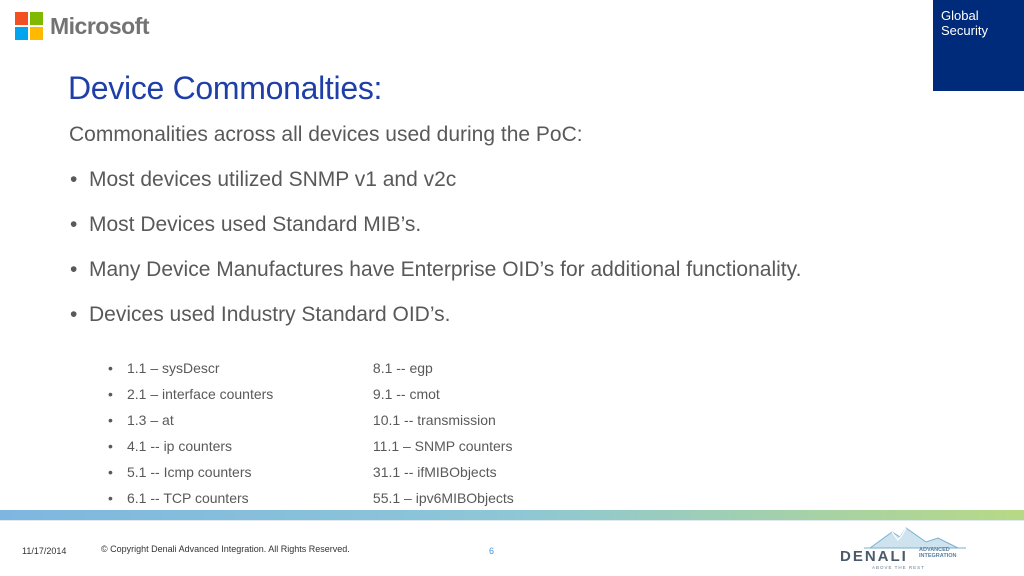  I want to click on denali-subtitle-line-1: ADVANCED, so click(934, 550).